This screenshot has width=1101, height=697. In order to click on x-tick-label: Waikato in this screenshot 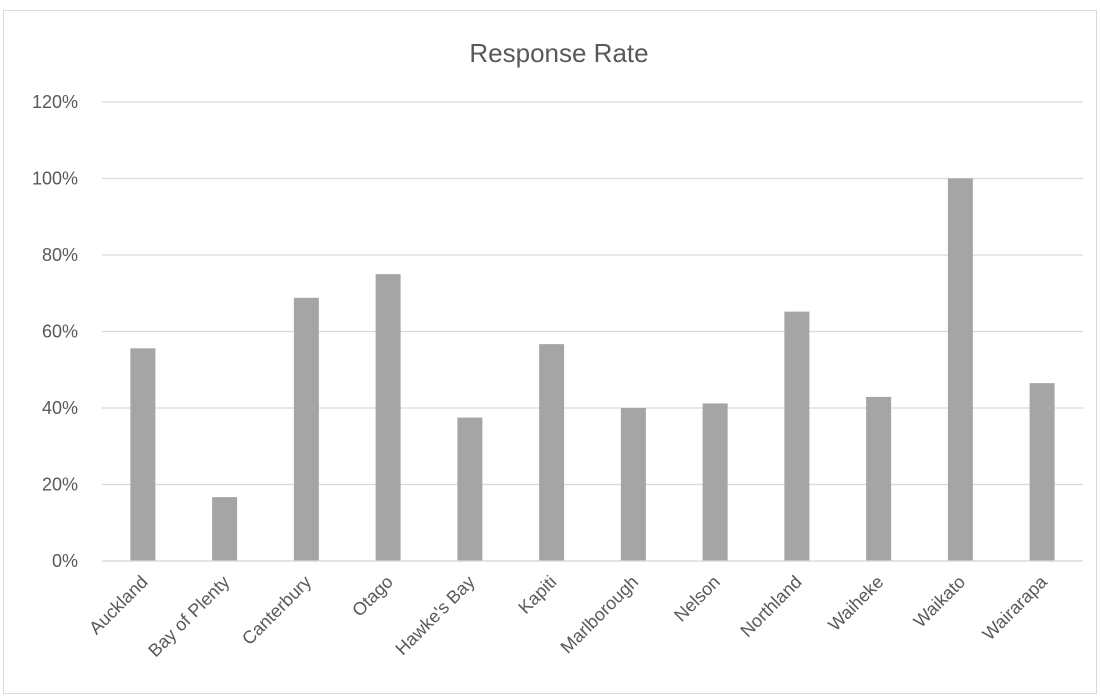, I will do `click(940, 602)`.